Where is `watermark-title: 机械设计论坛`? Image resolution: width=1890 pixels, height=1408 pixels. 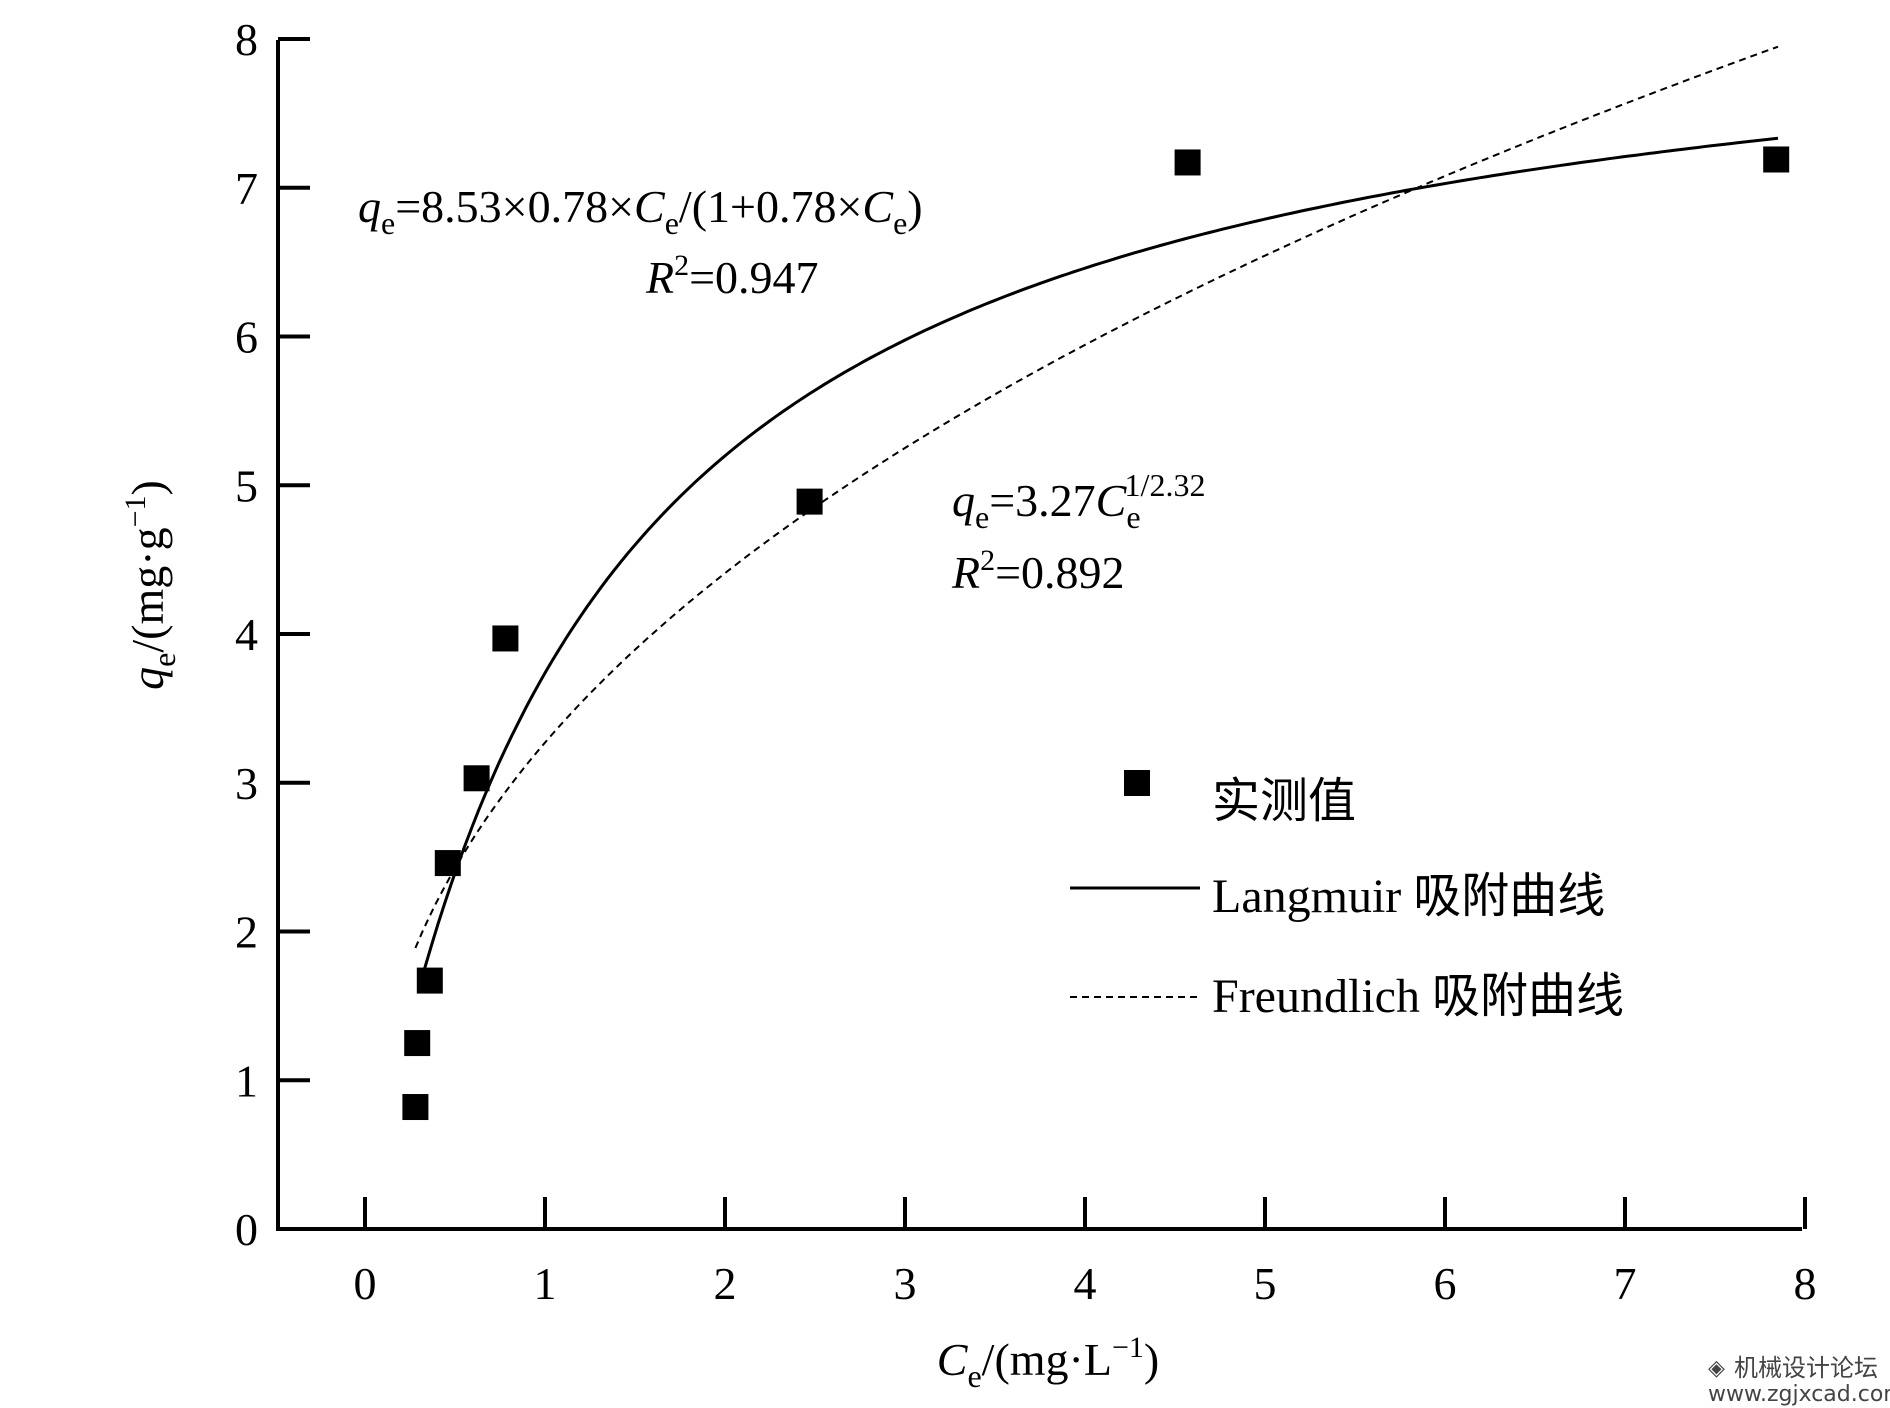 watermark-title: 机械设计论坛 is located at coordinates (1806, 1368).